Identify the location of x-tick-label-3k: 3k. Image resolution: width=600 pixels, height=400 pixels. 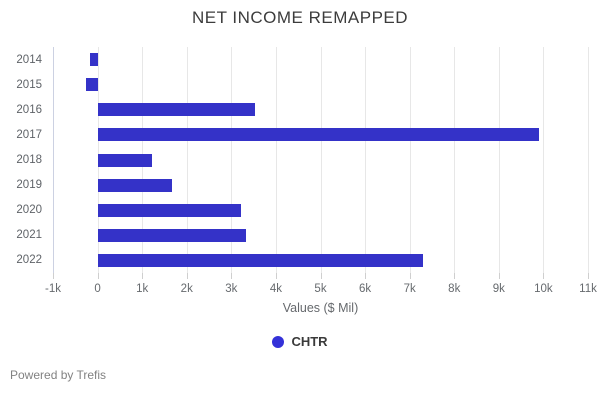
(231, 289).